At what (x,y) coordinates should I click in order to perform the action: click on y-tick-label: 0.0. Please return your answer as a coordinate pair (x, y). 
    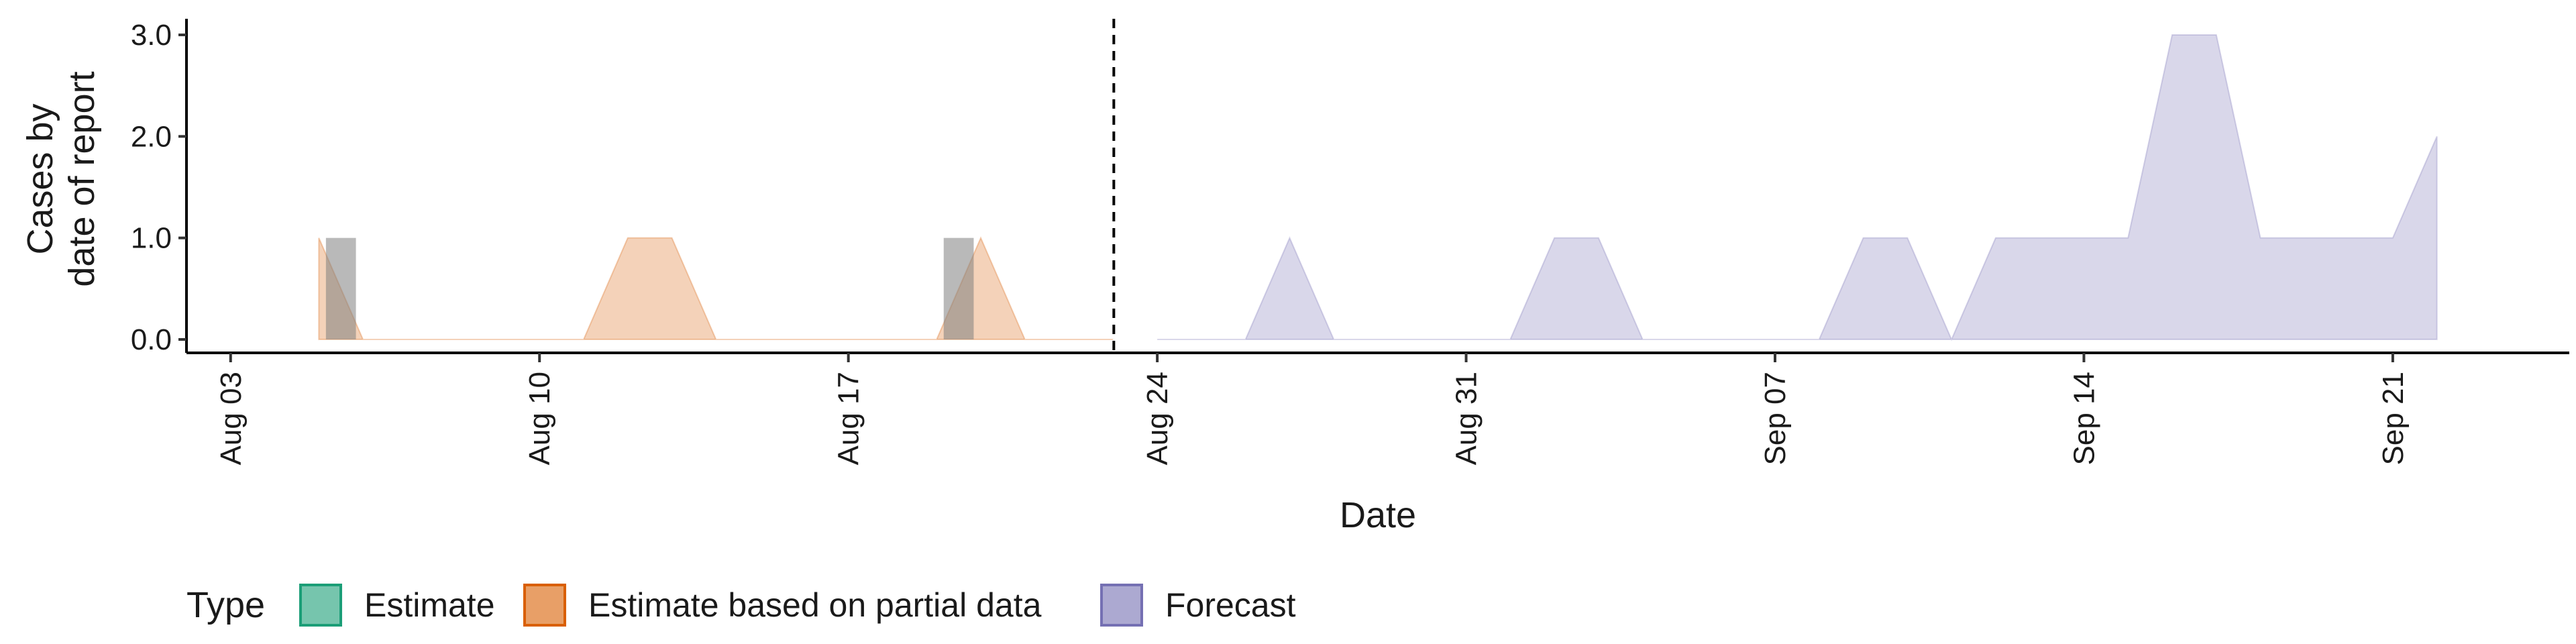
    Looking at the image, I should click on (151, 339).